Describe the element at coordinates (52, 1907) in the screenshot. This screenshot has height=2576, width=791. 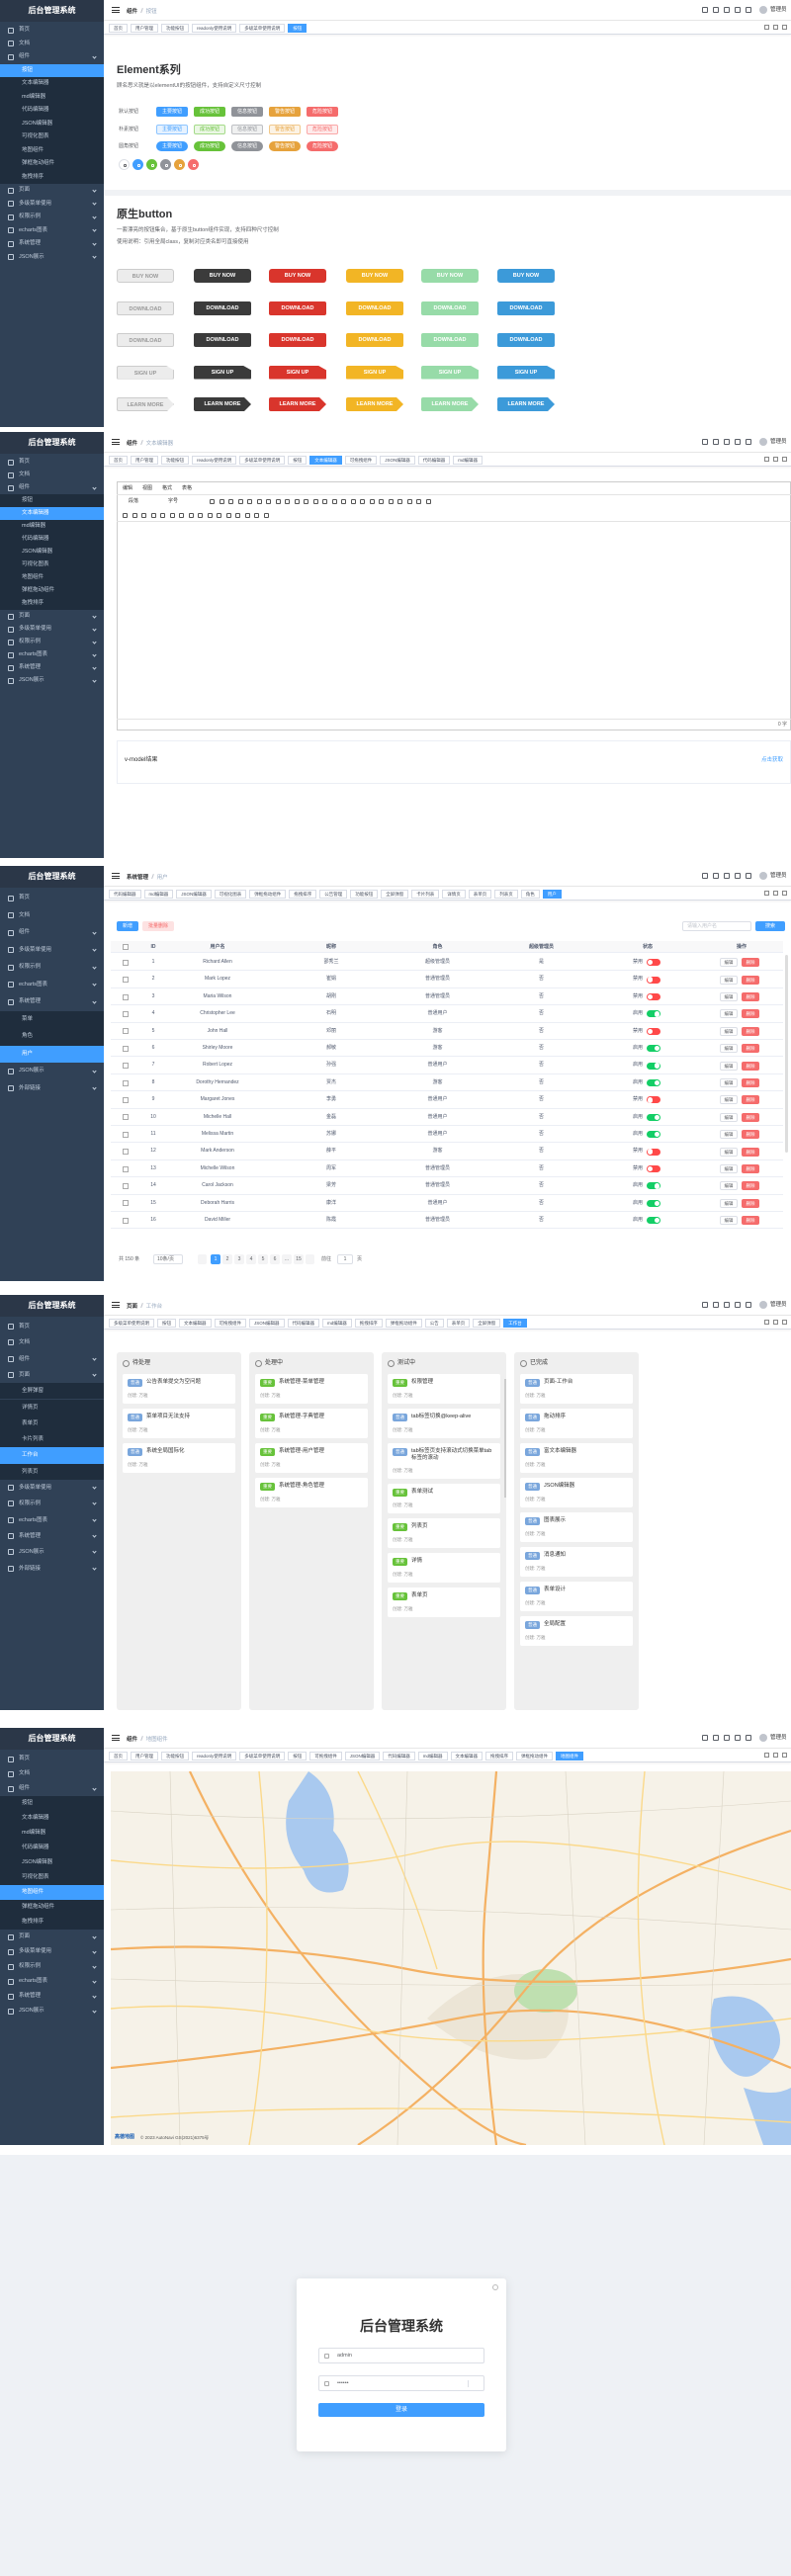
I see `menu-item: 弹框拖动组件` at that location.